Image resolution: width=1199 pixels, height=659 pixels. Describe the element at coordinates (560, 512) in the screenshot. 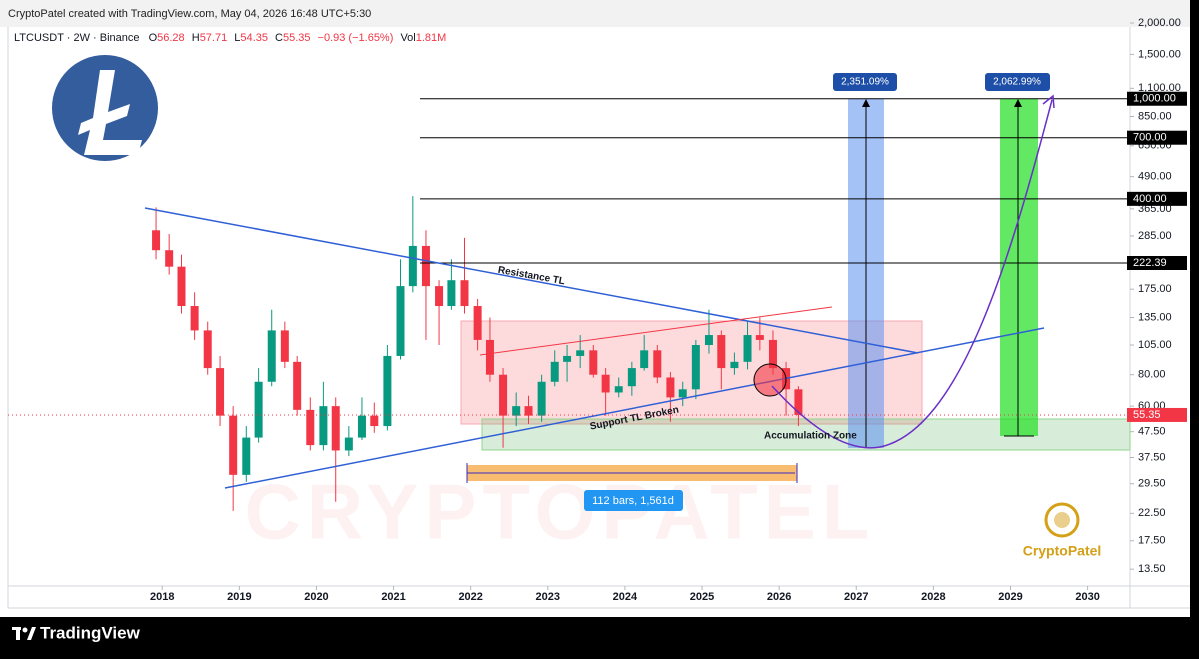

I see `watermark: CRYPTOPATEL` at that location.